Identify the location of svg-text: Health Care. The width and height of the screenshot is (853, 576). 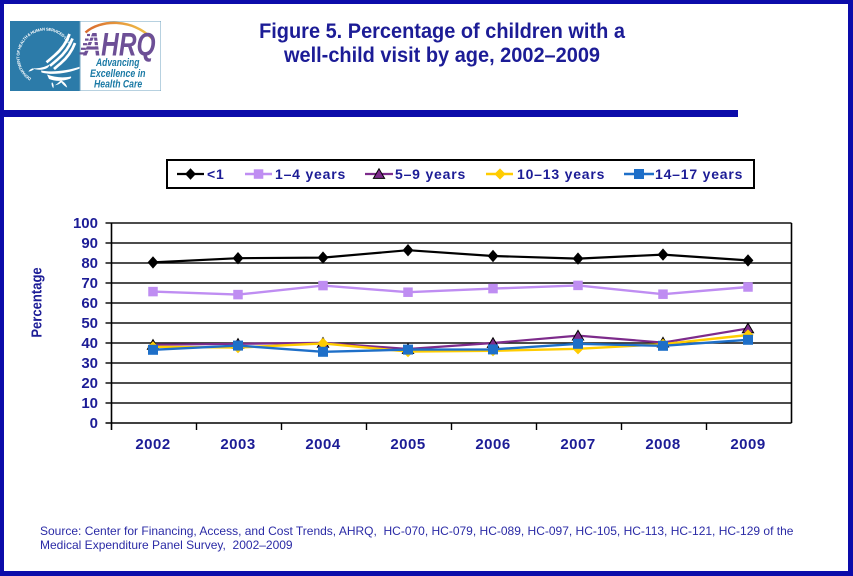
(118, 85).